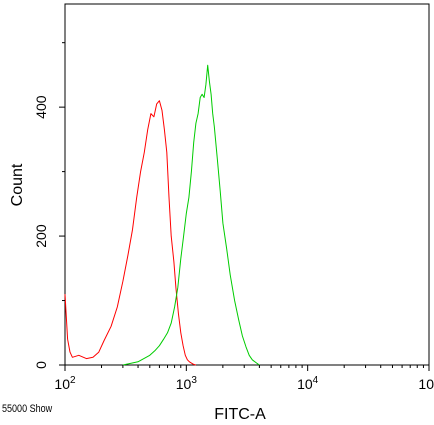 This screenshot has height=425, width=434. What do you see at coordinates (426, 383) in the screenshot?
I see `x-tick-label: 10⁵` at bounding box center [426, 383].